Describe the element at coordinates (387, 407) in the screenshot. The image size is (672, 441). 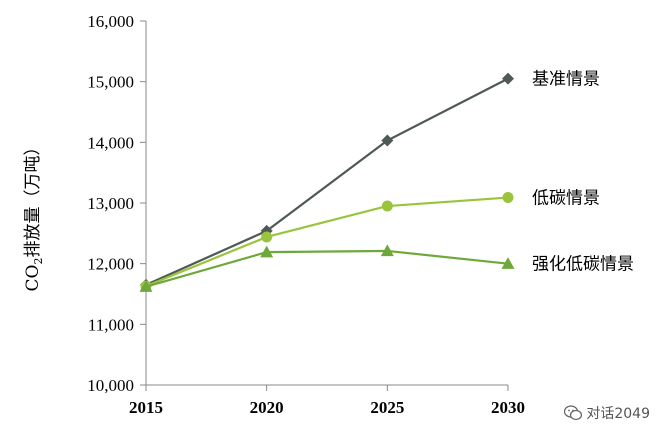
I see `x-tick-label: 2025` at that location.